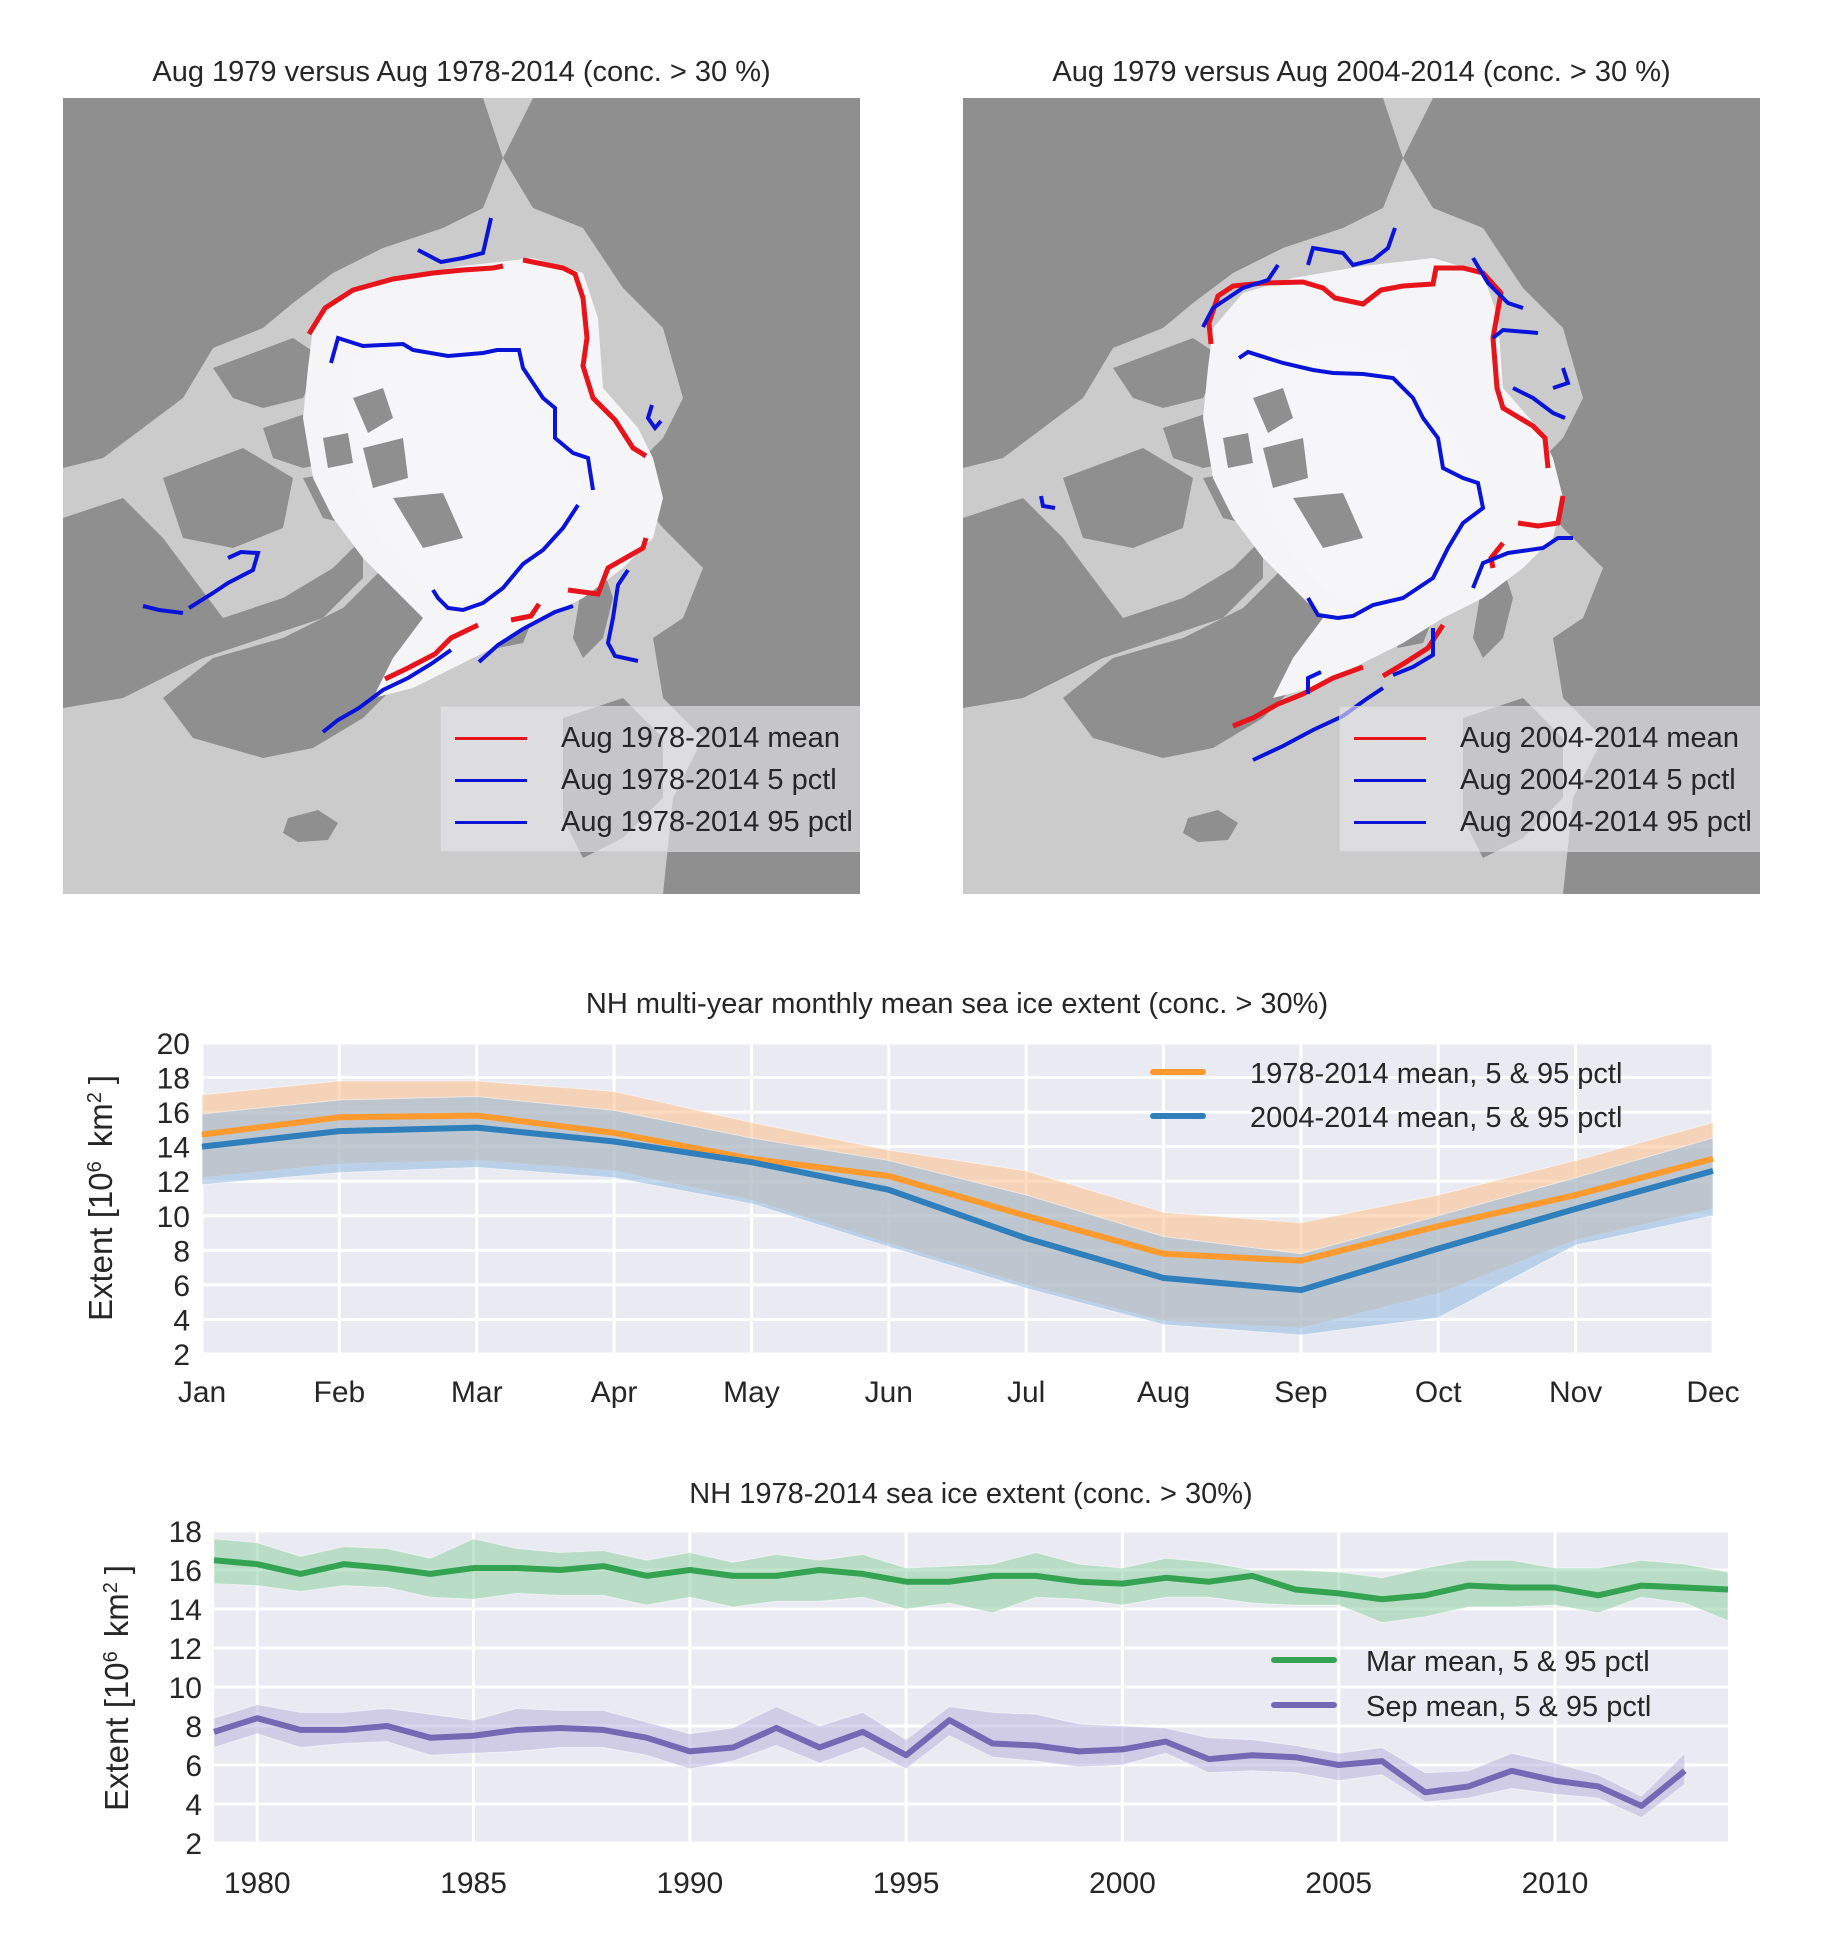 Image resolution: width=1824 pixels, height=1956 pixels. I want to click on mean-line, so click(950, 1762).